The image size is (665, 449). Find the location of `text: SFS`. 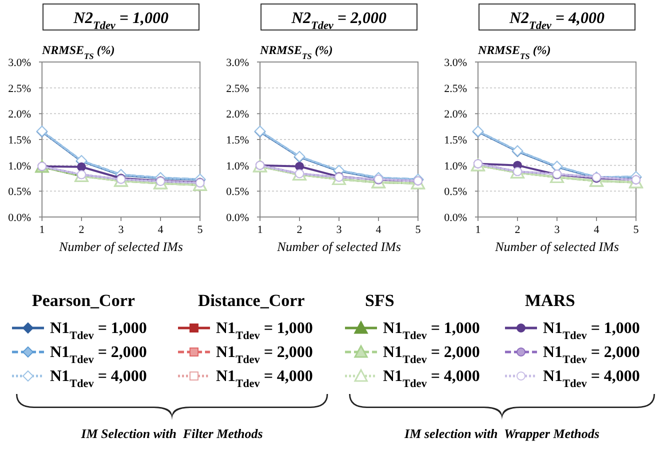

text: SFS is located at coordinates (379, 300).